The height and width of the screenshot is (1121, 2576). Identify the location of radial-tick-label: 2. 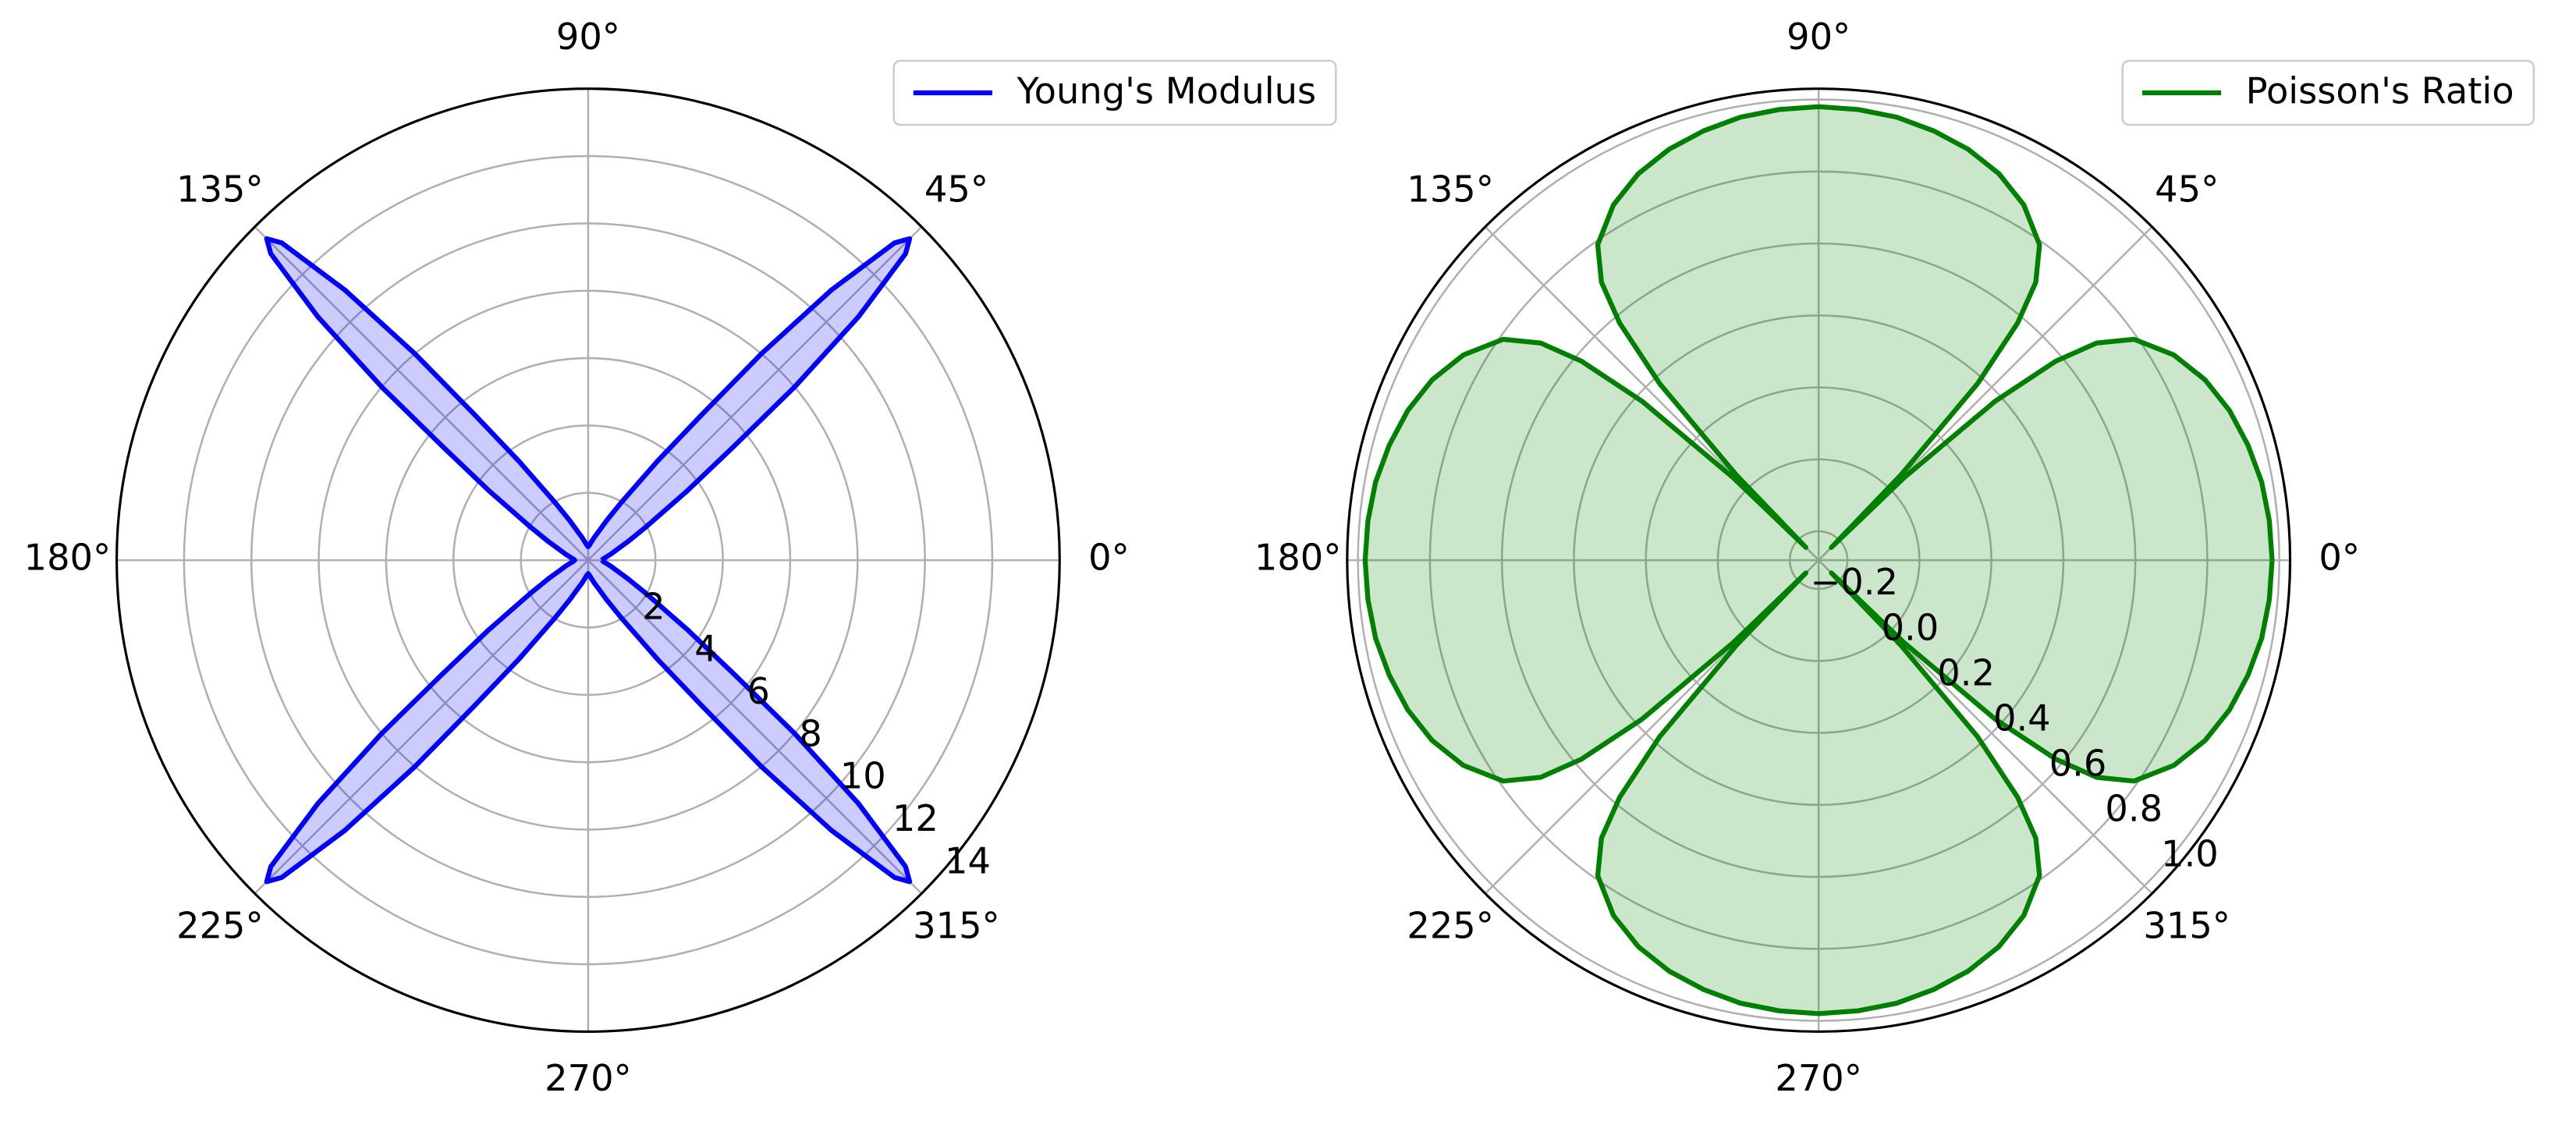
(653, 606).